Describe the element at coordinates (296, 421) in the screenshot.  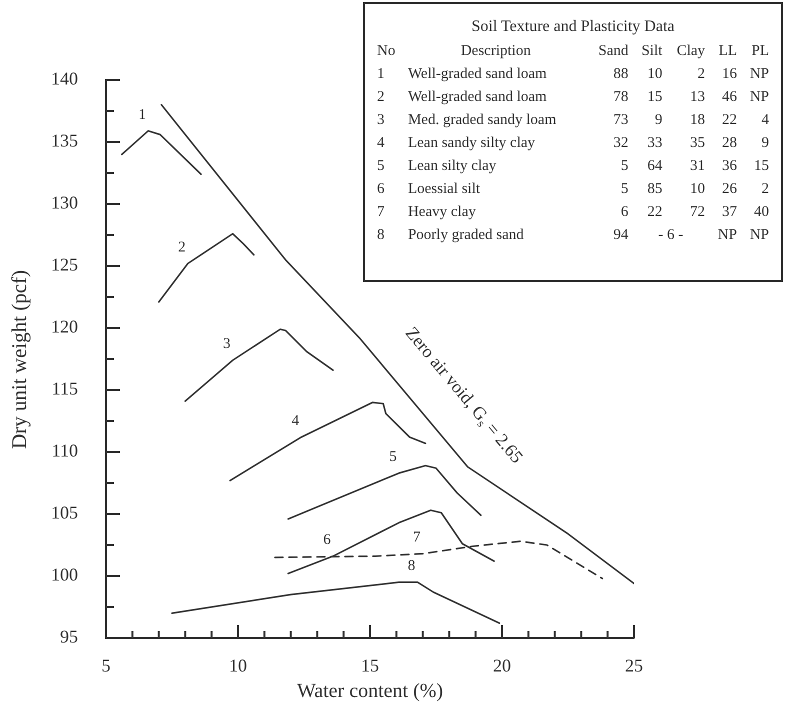
I see `series-label: 4` at that location.